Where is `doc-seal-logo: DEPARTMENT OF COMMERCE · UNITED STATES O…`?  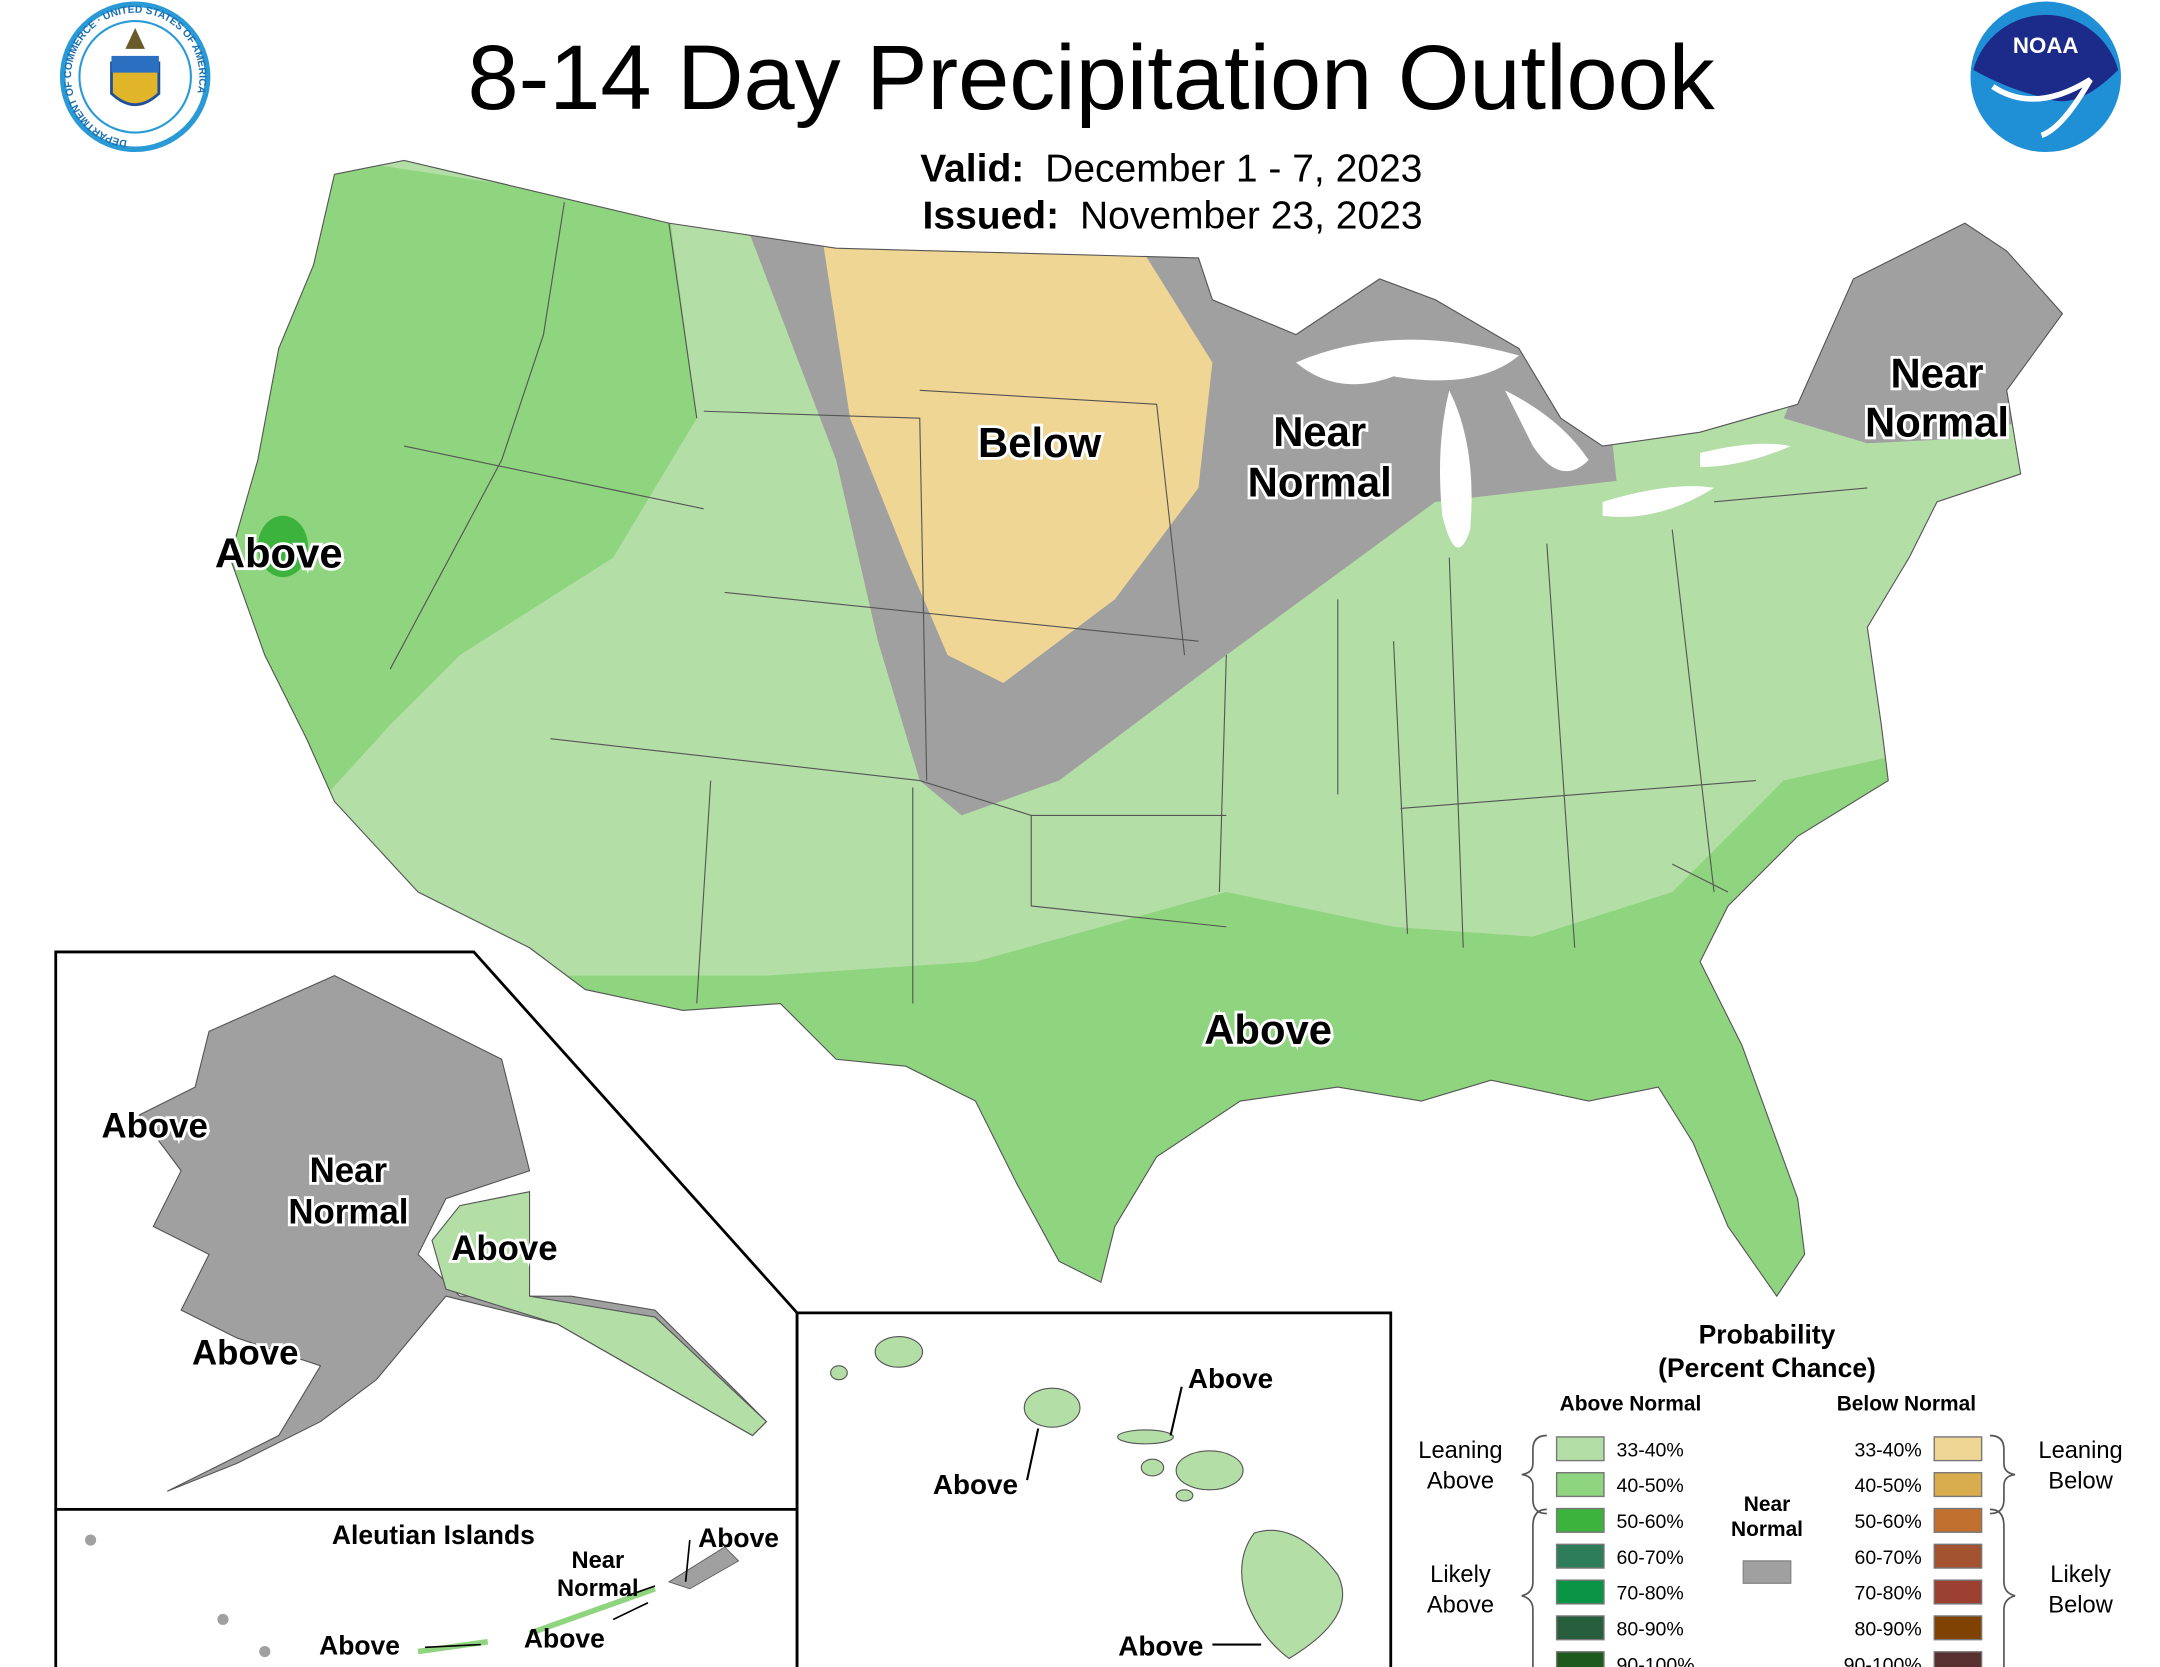 doc-seal-logo: DEPARTMENT OF COMMERCE · UNITED STATES O… is located at coordinates (135, 77).